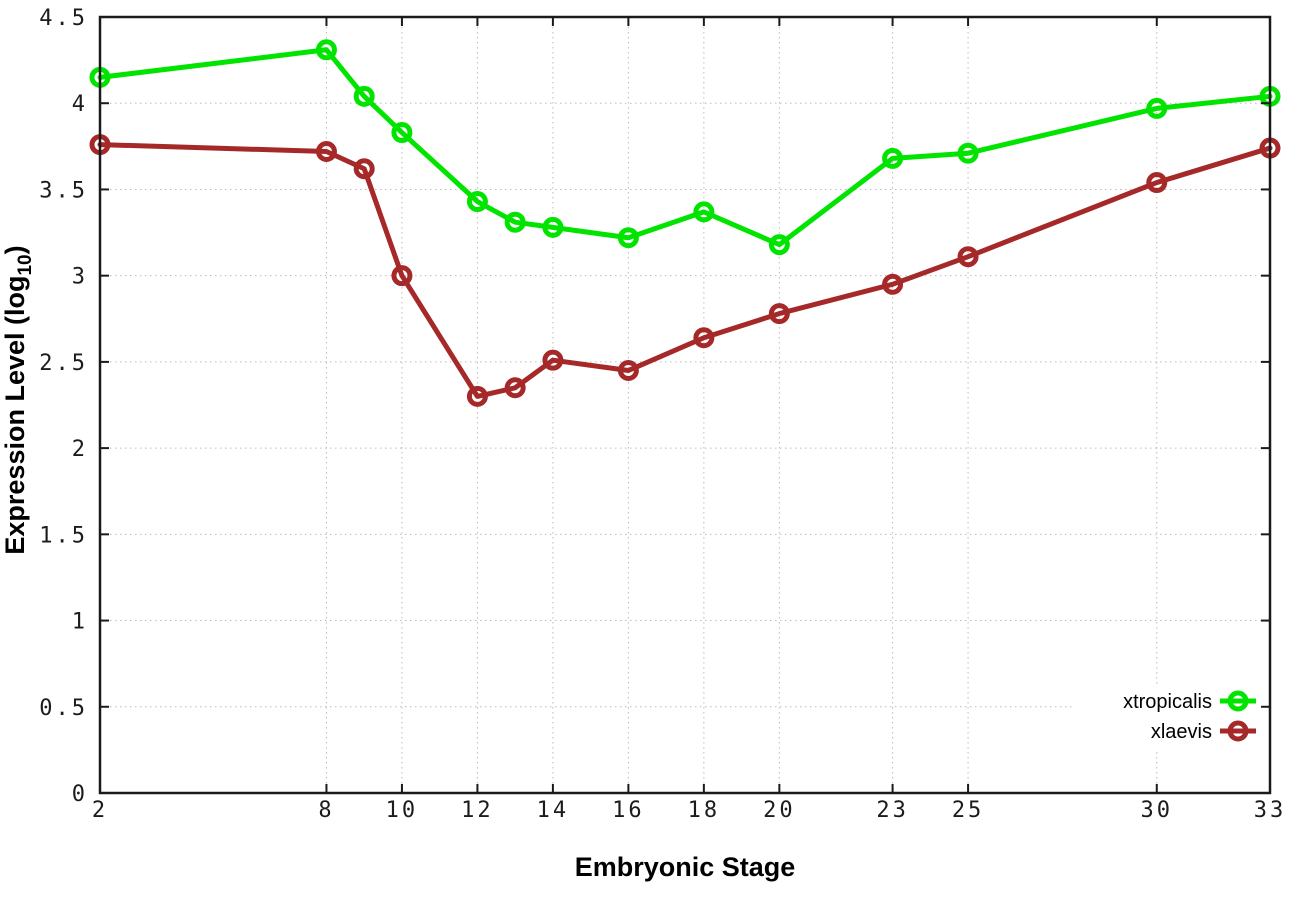 Image resolution: width=1296 pixels, height=907 pixels. What do you see at coordinates (63, 535) in the screenshot?
I see `y-tick-label-1.5: 1.5` at bounding box center [63, 535].